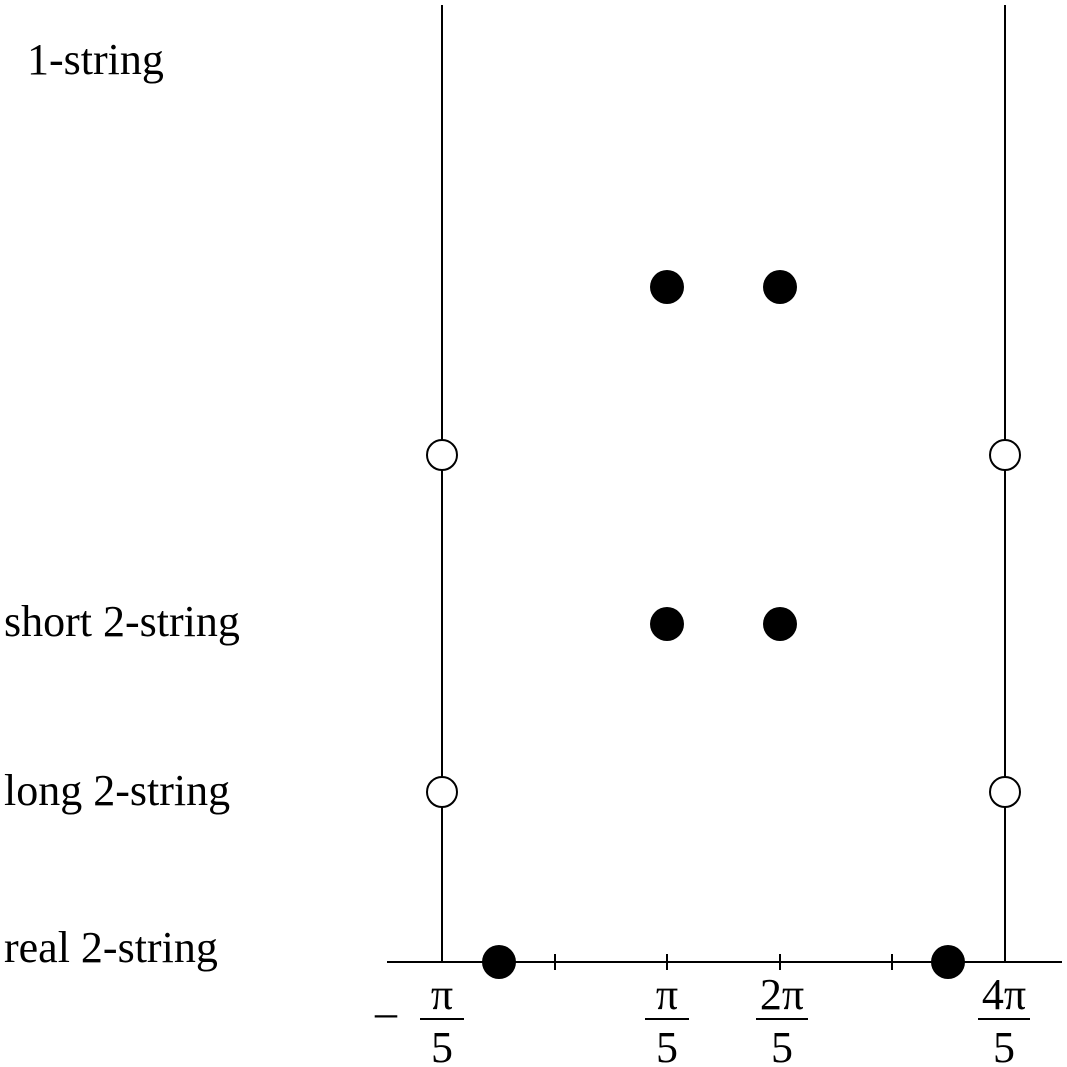 Image resolution: width=1067 pixels, height=1067 pixels. Describe the element at coordinates (111, 947) in the screenshot. I see `row-label-real-2-string: real 2-string` at that location.